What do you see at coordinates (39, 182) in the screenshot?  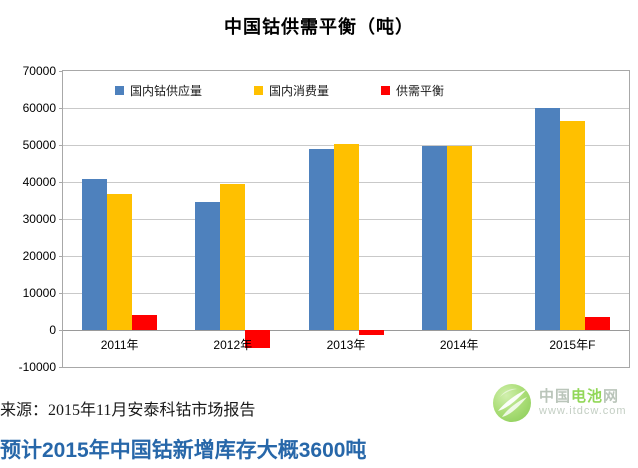 I see `y-tick-label: 40000` at bounding box center [39, 182].